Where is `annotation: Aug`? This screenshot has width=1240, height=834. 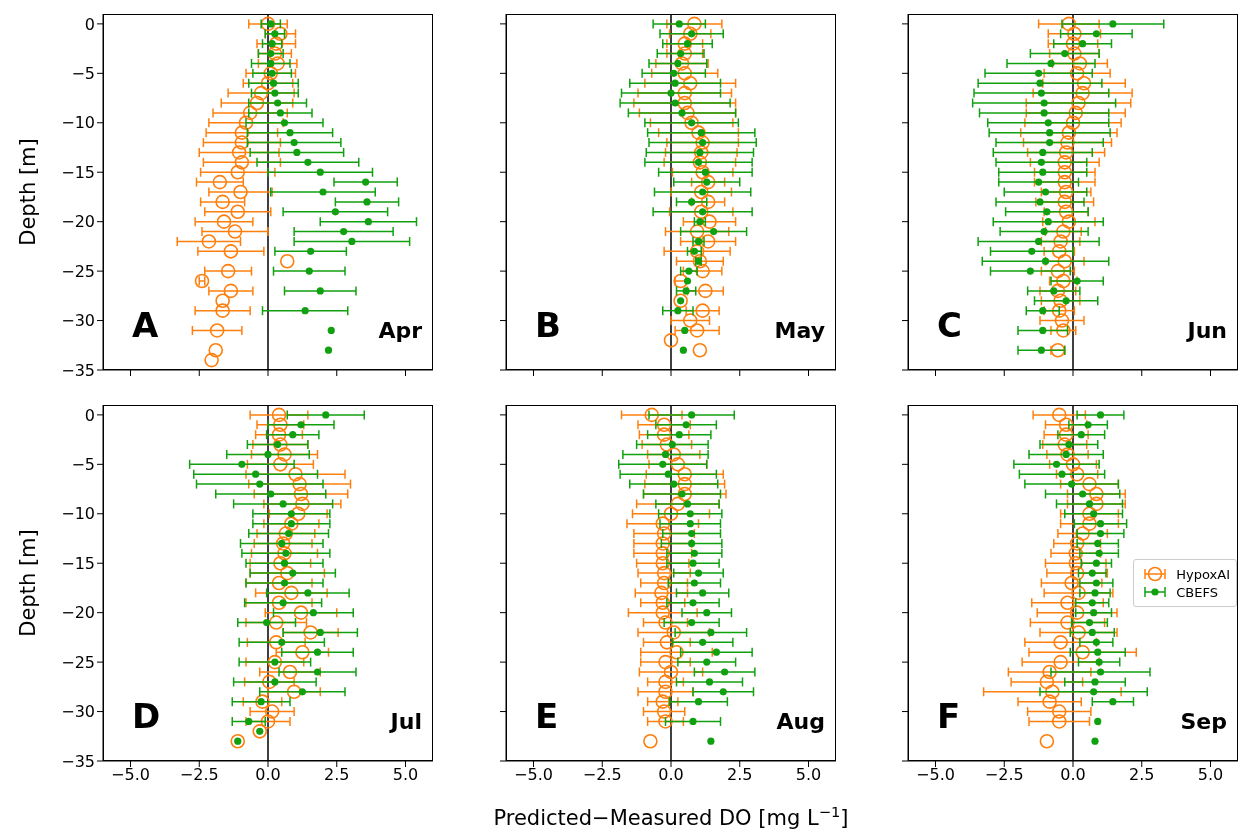
annotation: Aug is located at coordinates (800, 721).